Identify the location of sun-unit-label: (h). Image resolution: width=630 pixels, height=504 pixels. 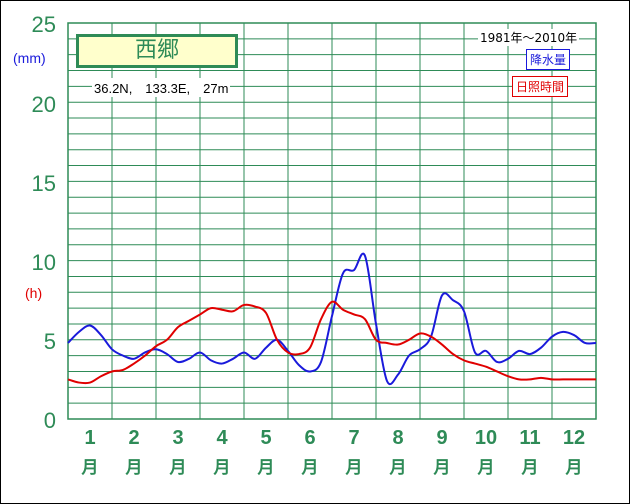
(34, 293).